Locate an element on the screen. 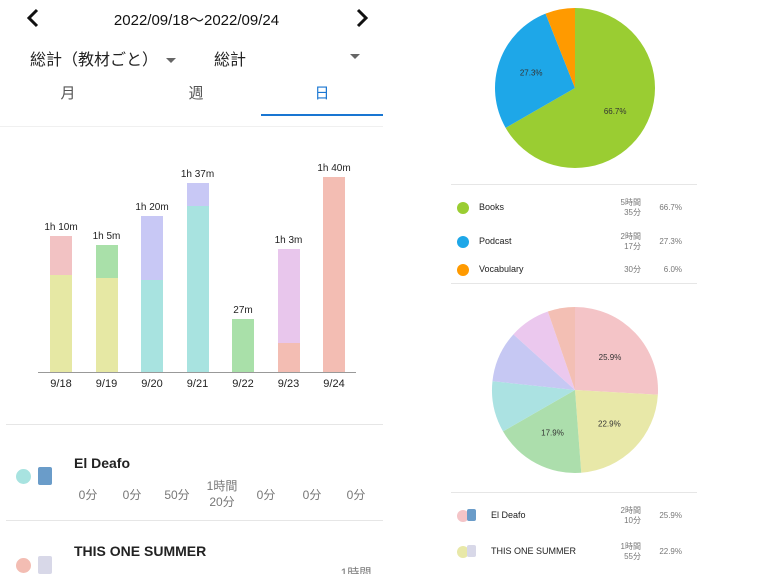 The height and width of the screenshot is (574, 766). x-tick-label: 9/20 is located at coordinates (152, 384).